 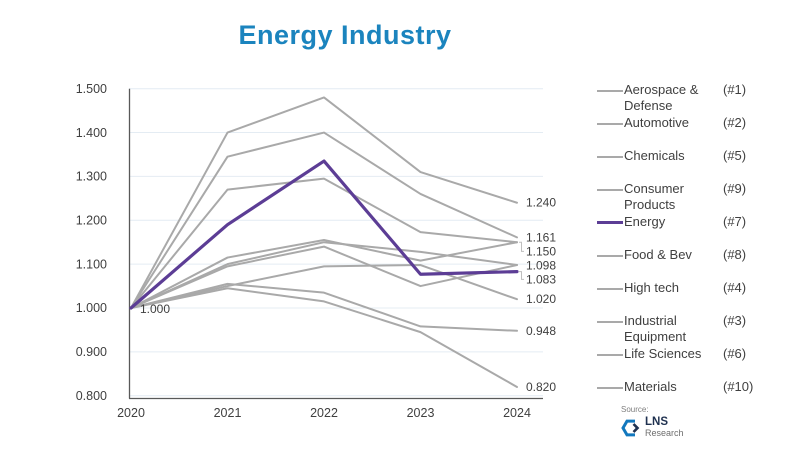 What do you see at coordinates (735, 188) in the screenshot?
I see `legend-rank: (#9)` at bounding box center [735, 188].